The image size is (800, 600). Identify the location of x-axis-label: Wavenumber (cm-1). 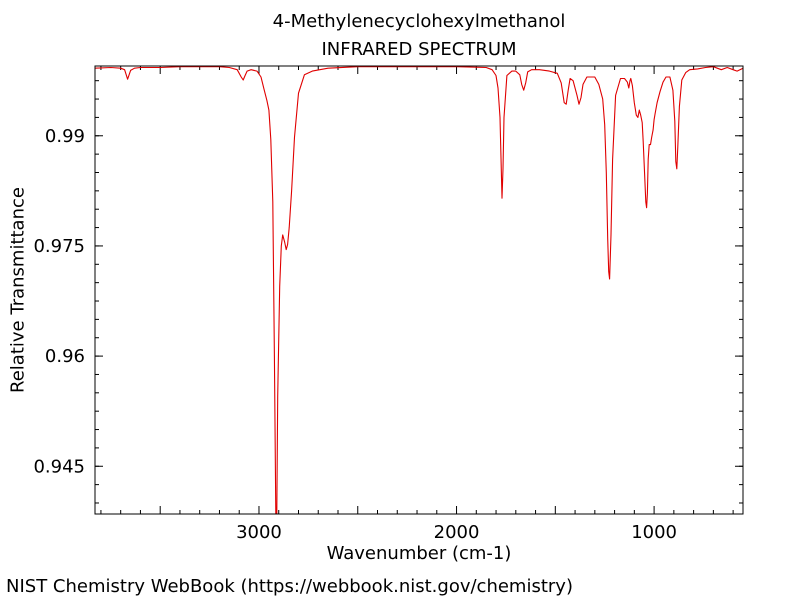
(419, 553).